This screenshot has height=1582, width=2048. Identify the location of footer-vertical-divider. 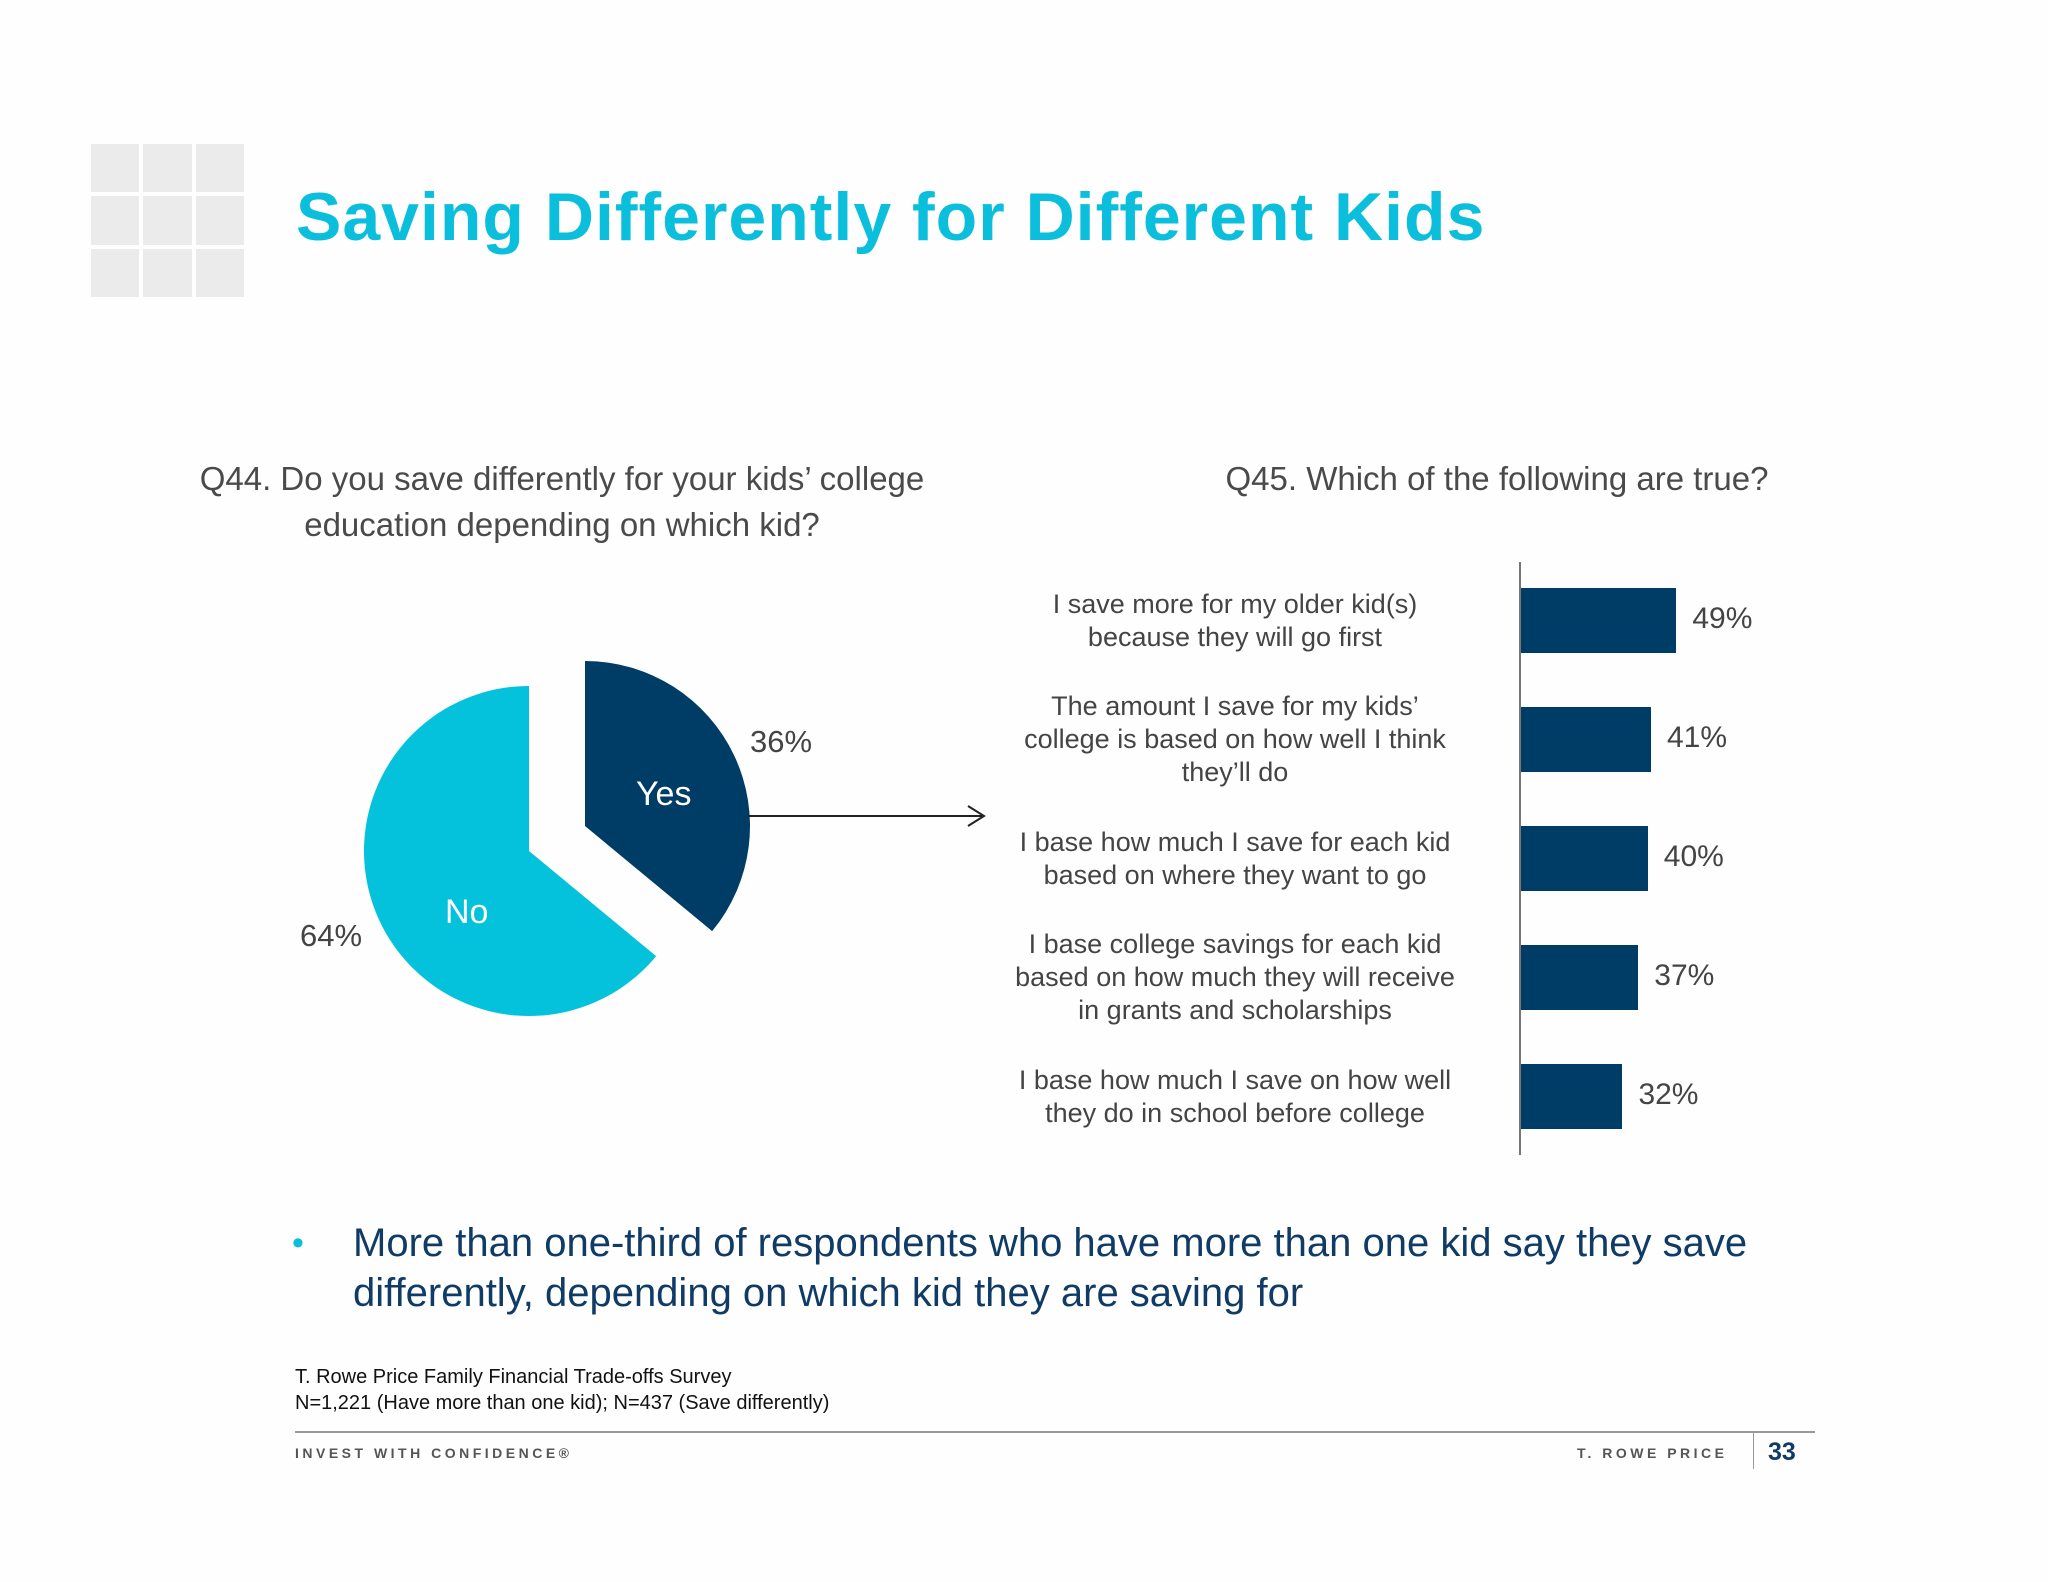
(1753, 1450).